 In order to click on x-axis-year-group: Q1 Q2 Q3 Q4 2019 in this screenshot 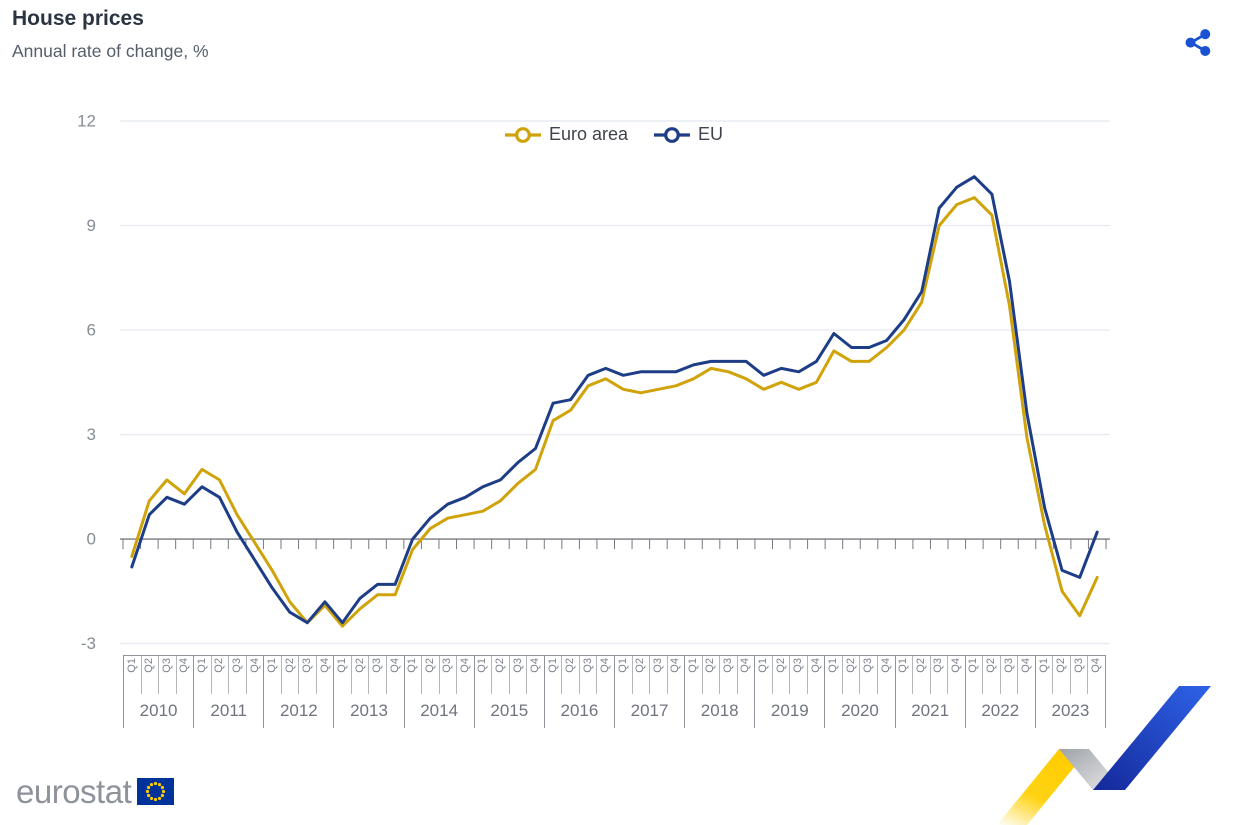, I will do `click(790, 692)`.